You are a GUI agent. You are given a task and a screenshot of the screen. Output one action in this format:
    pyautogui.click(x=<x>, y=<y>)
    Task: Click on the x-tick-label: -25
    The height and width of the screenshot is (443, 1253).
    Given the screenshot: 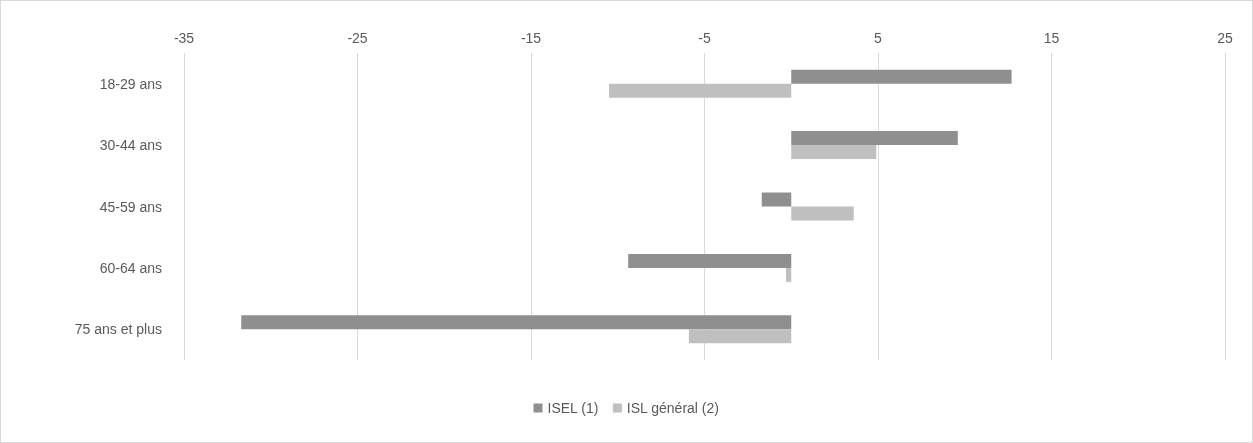 What is the action you would take?
    pyautogui.click(x=357, y=38)
    